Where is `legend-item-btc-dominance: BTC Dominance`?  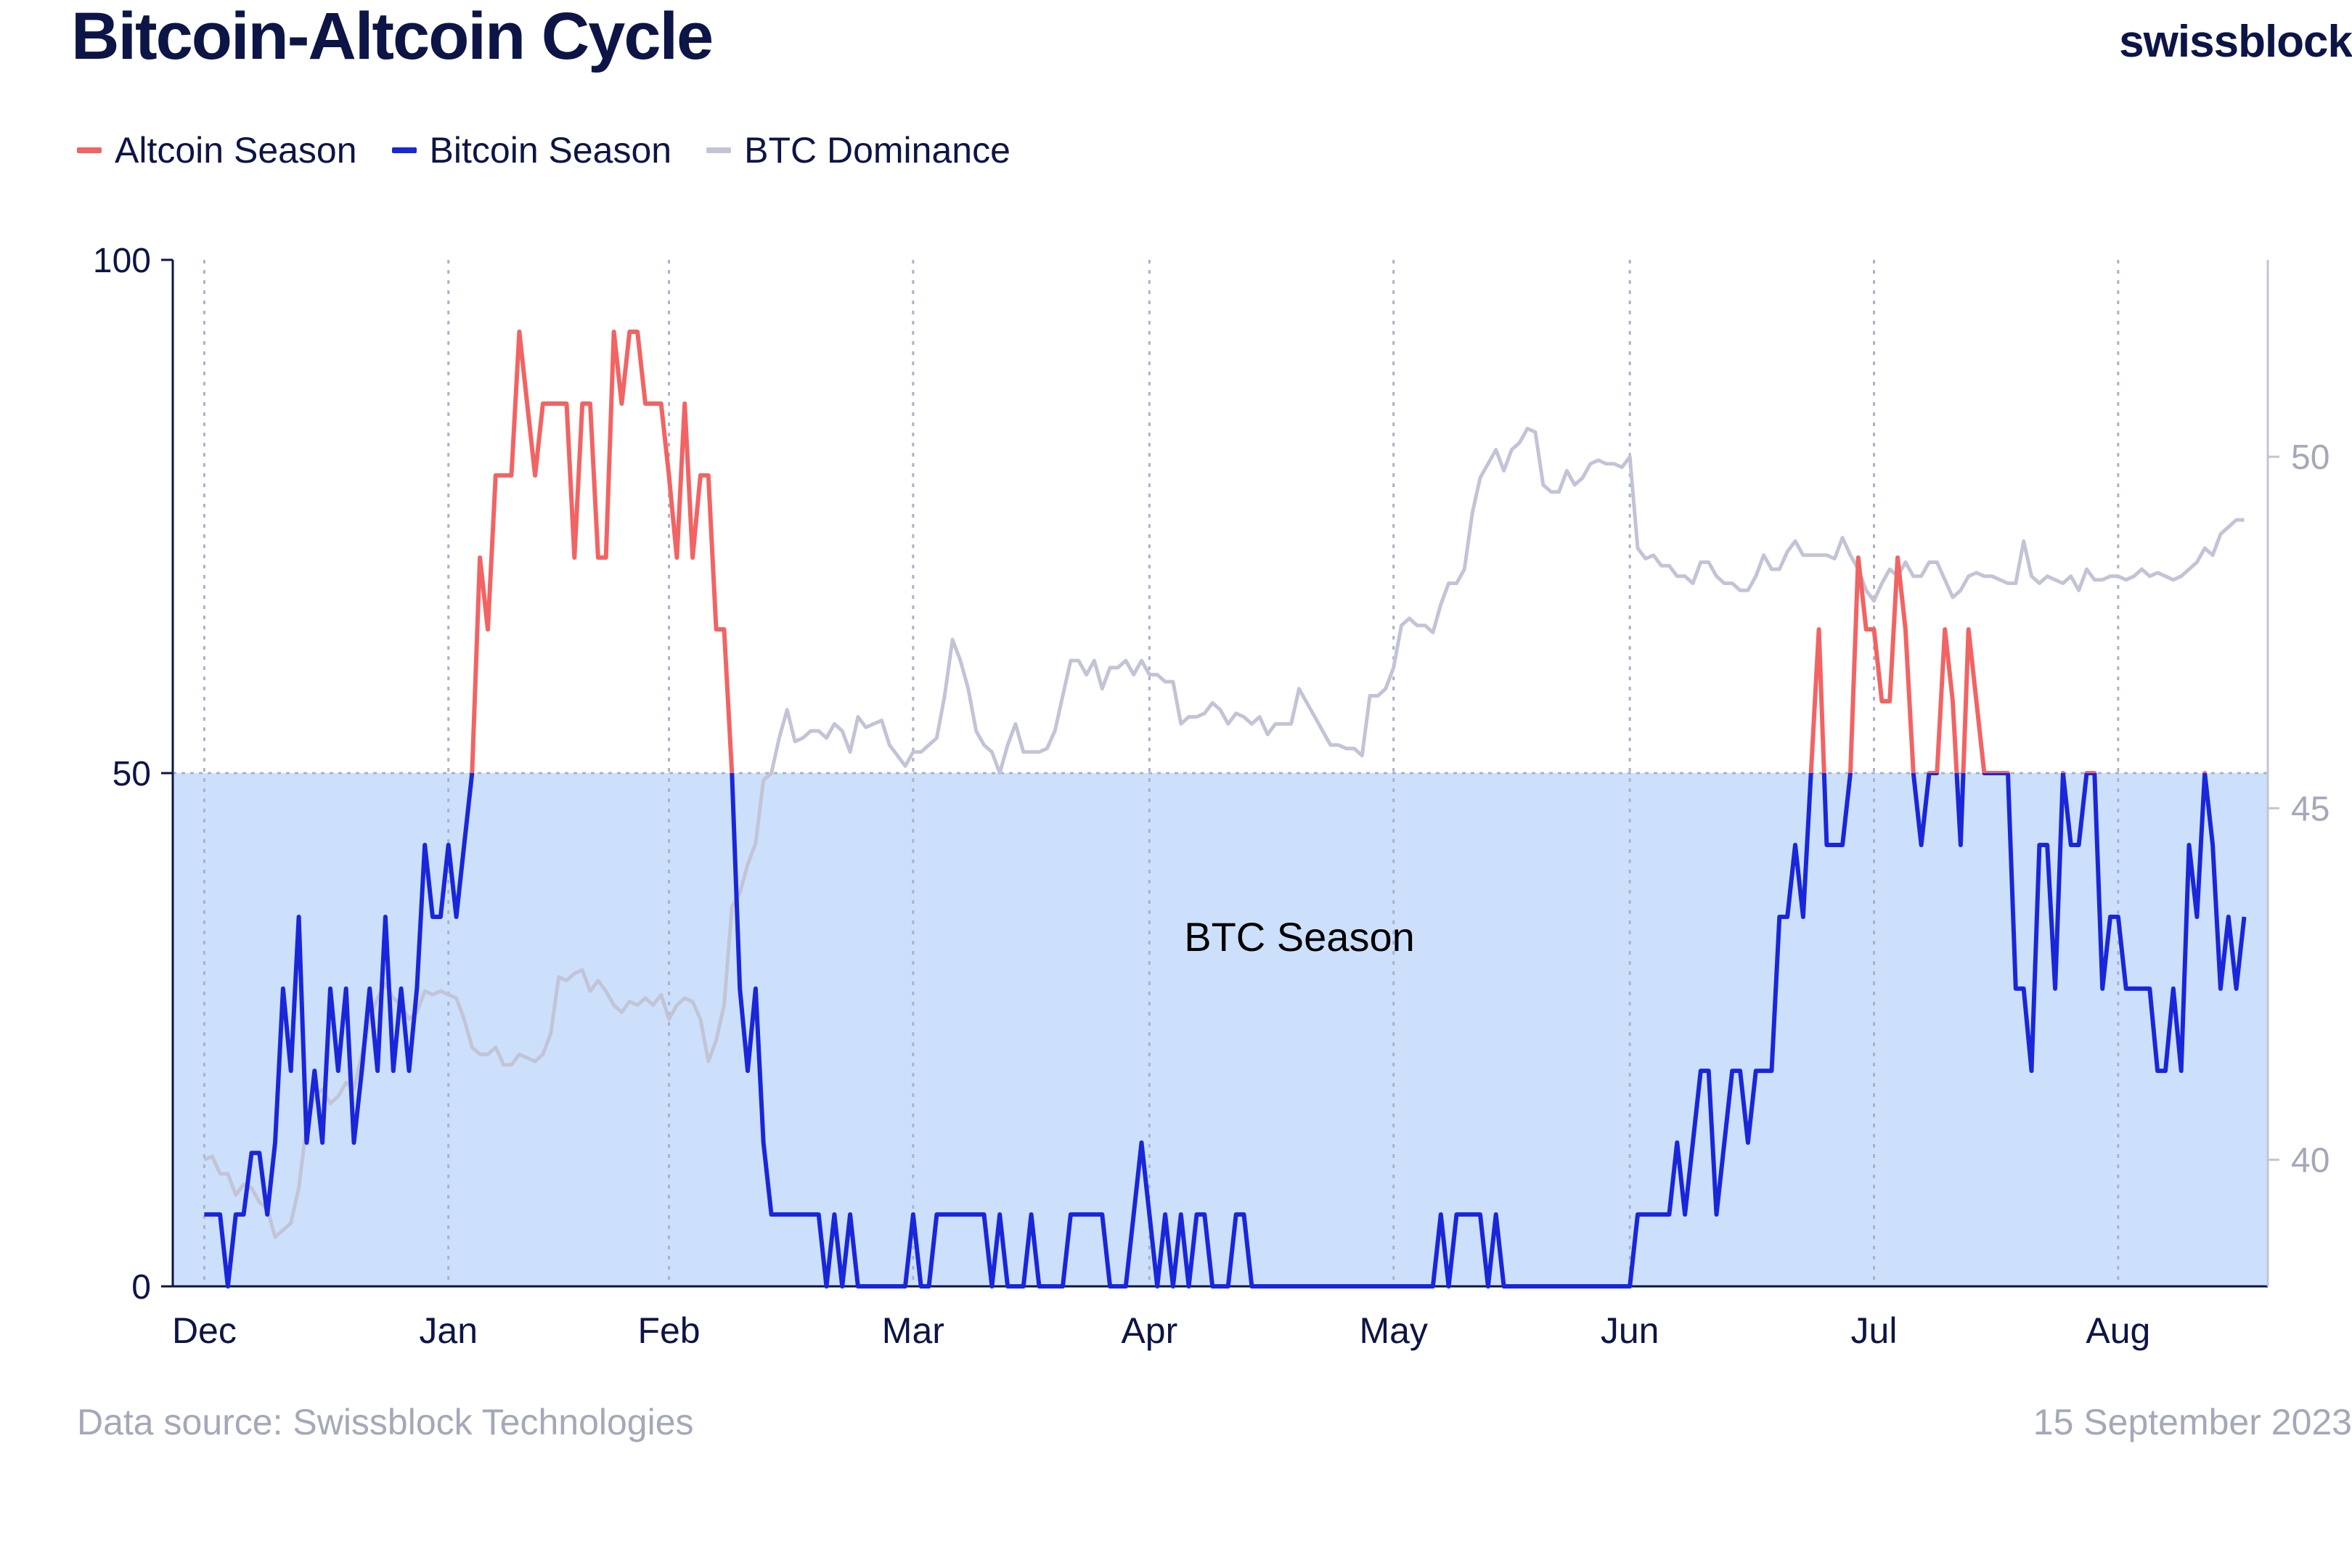
legend-item-btc-dominance: BTC Dominance is located at coordinates (858, 150).